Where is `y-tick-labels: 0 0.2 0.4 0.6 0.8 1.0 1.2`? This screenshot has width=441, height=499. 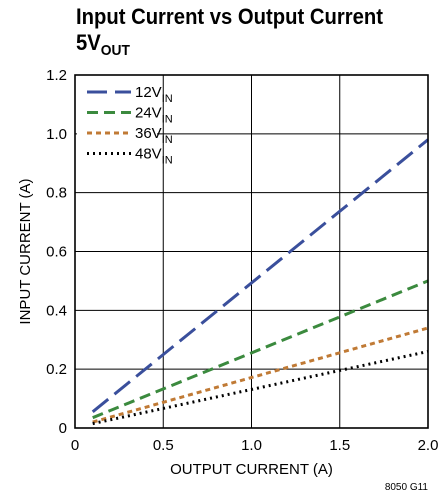 y-tick-labels: 0 0.2 0.4 0.6 0.8 1.0 1.2 is located at coordinates (56, 252).